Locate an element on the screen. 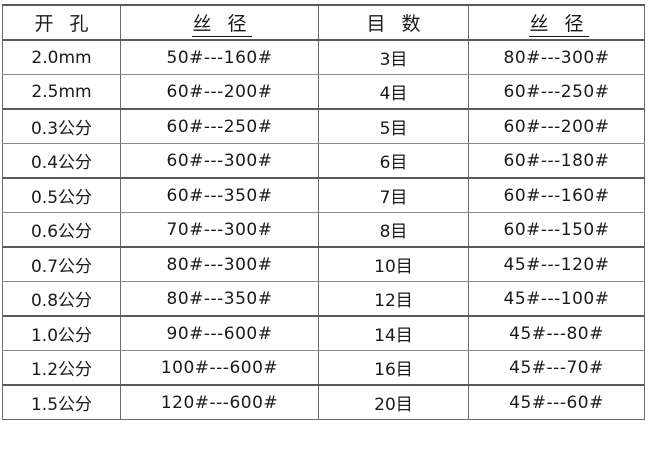 The image size is (650, 449). table-row: 0.8公分 80#---350# 12目 45#---100# is located at coordinates (323, 299).